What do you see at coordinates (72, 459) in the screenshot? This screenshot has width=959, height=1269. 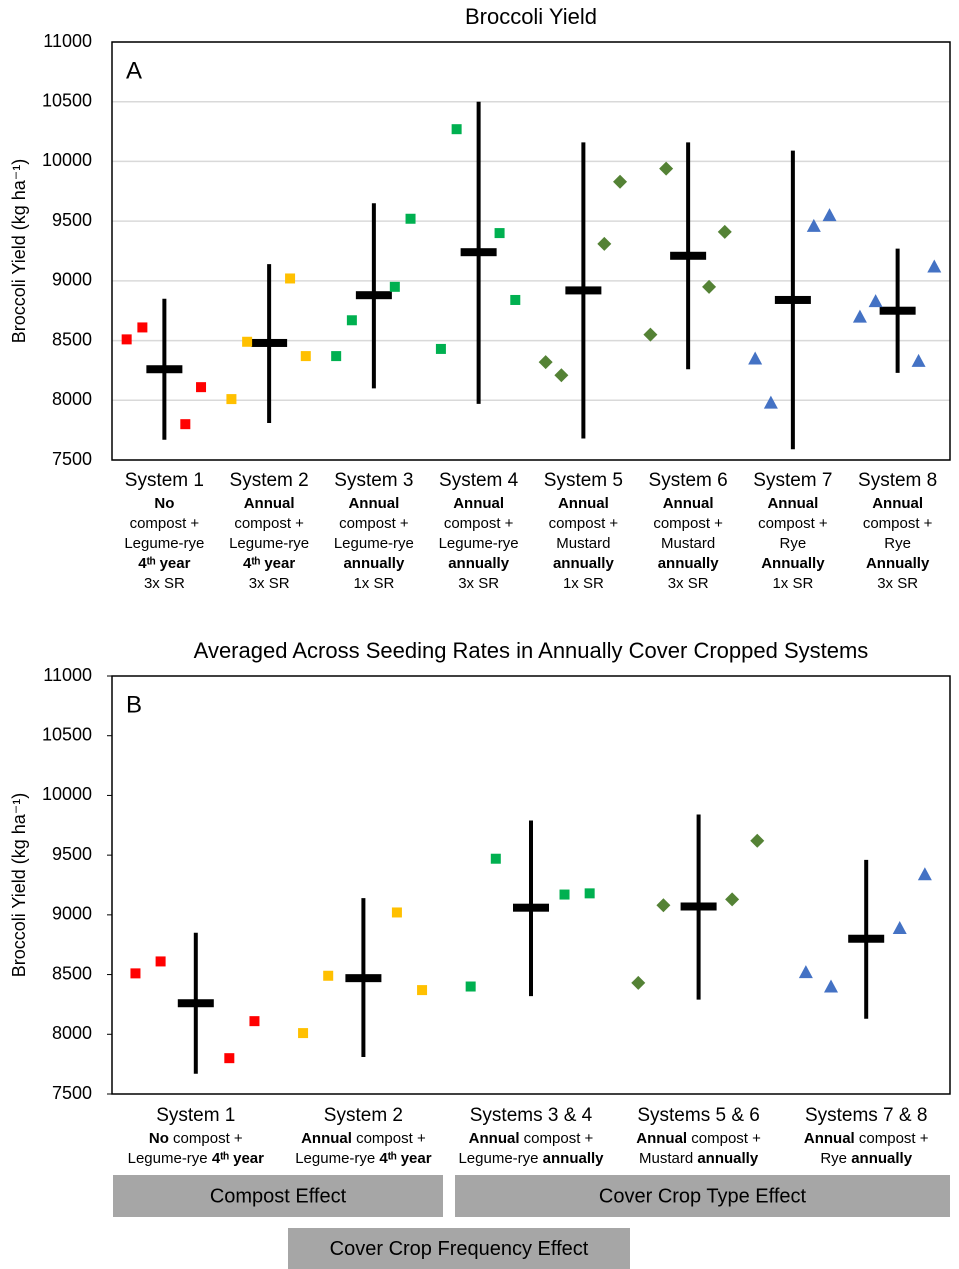 I see `y-tick-label: 7500` at bounding box center [72, 459].